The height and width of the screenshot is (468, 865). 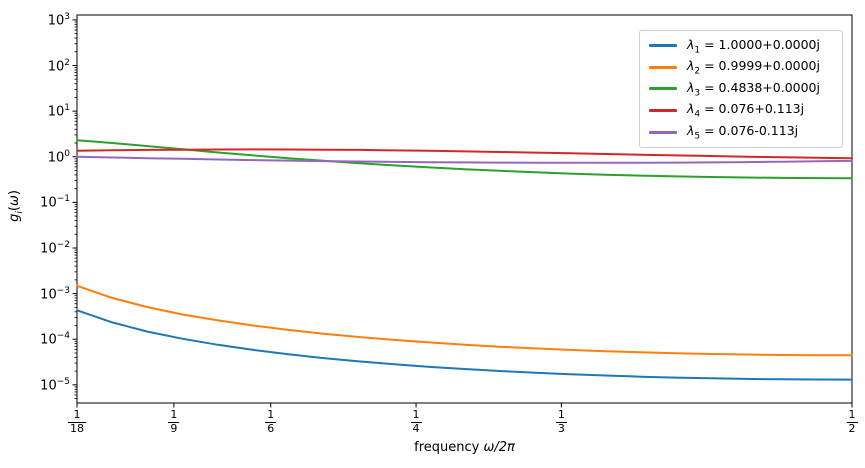 I want to click on legend-label: λ5 = 0.076-0.113j, so click(x=743, y=132).